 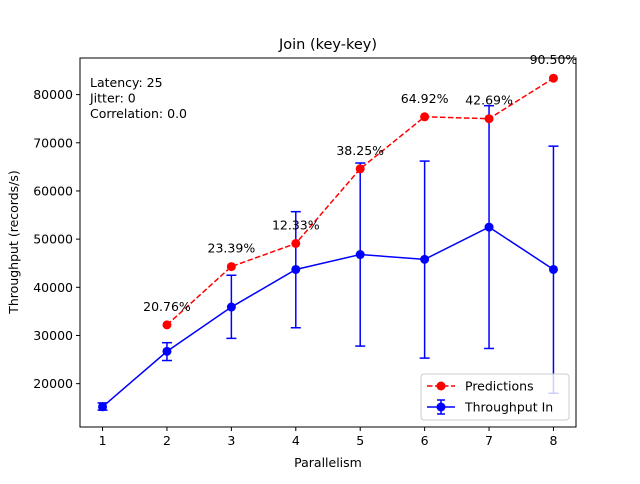 I want to click on y-tick-label: 30000, so click(x=53, y=335).